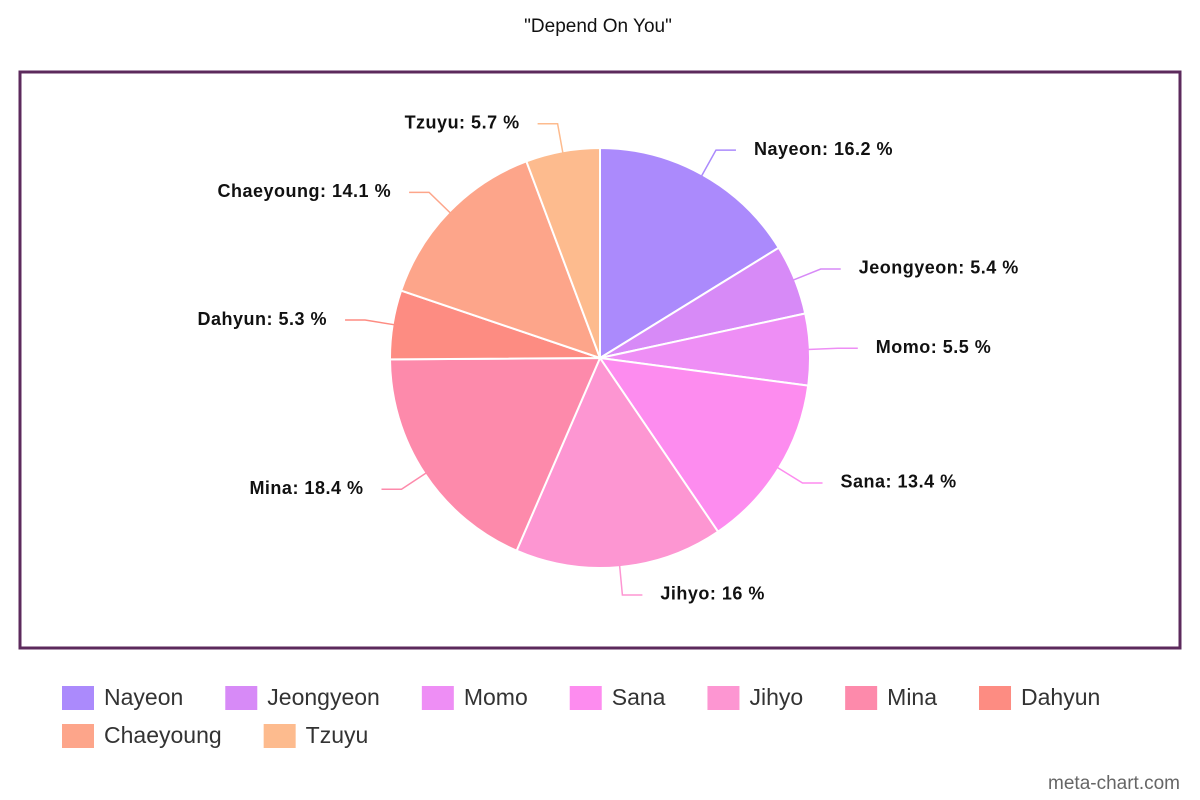 The image size is (1200, 800). I want to click on legend-label: Tzuyu, so click(337, 735).